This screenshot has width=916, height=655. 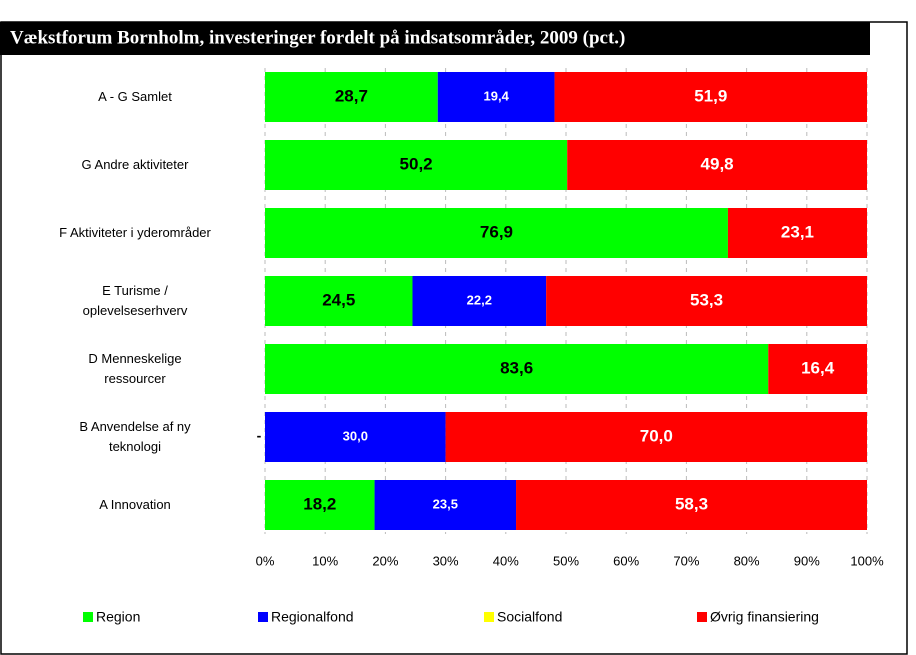 I want to click on x-tick-label: 90%, so click(x=807, y=560).